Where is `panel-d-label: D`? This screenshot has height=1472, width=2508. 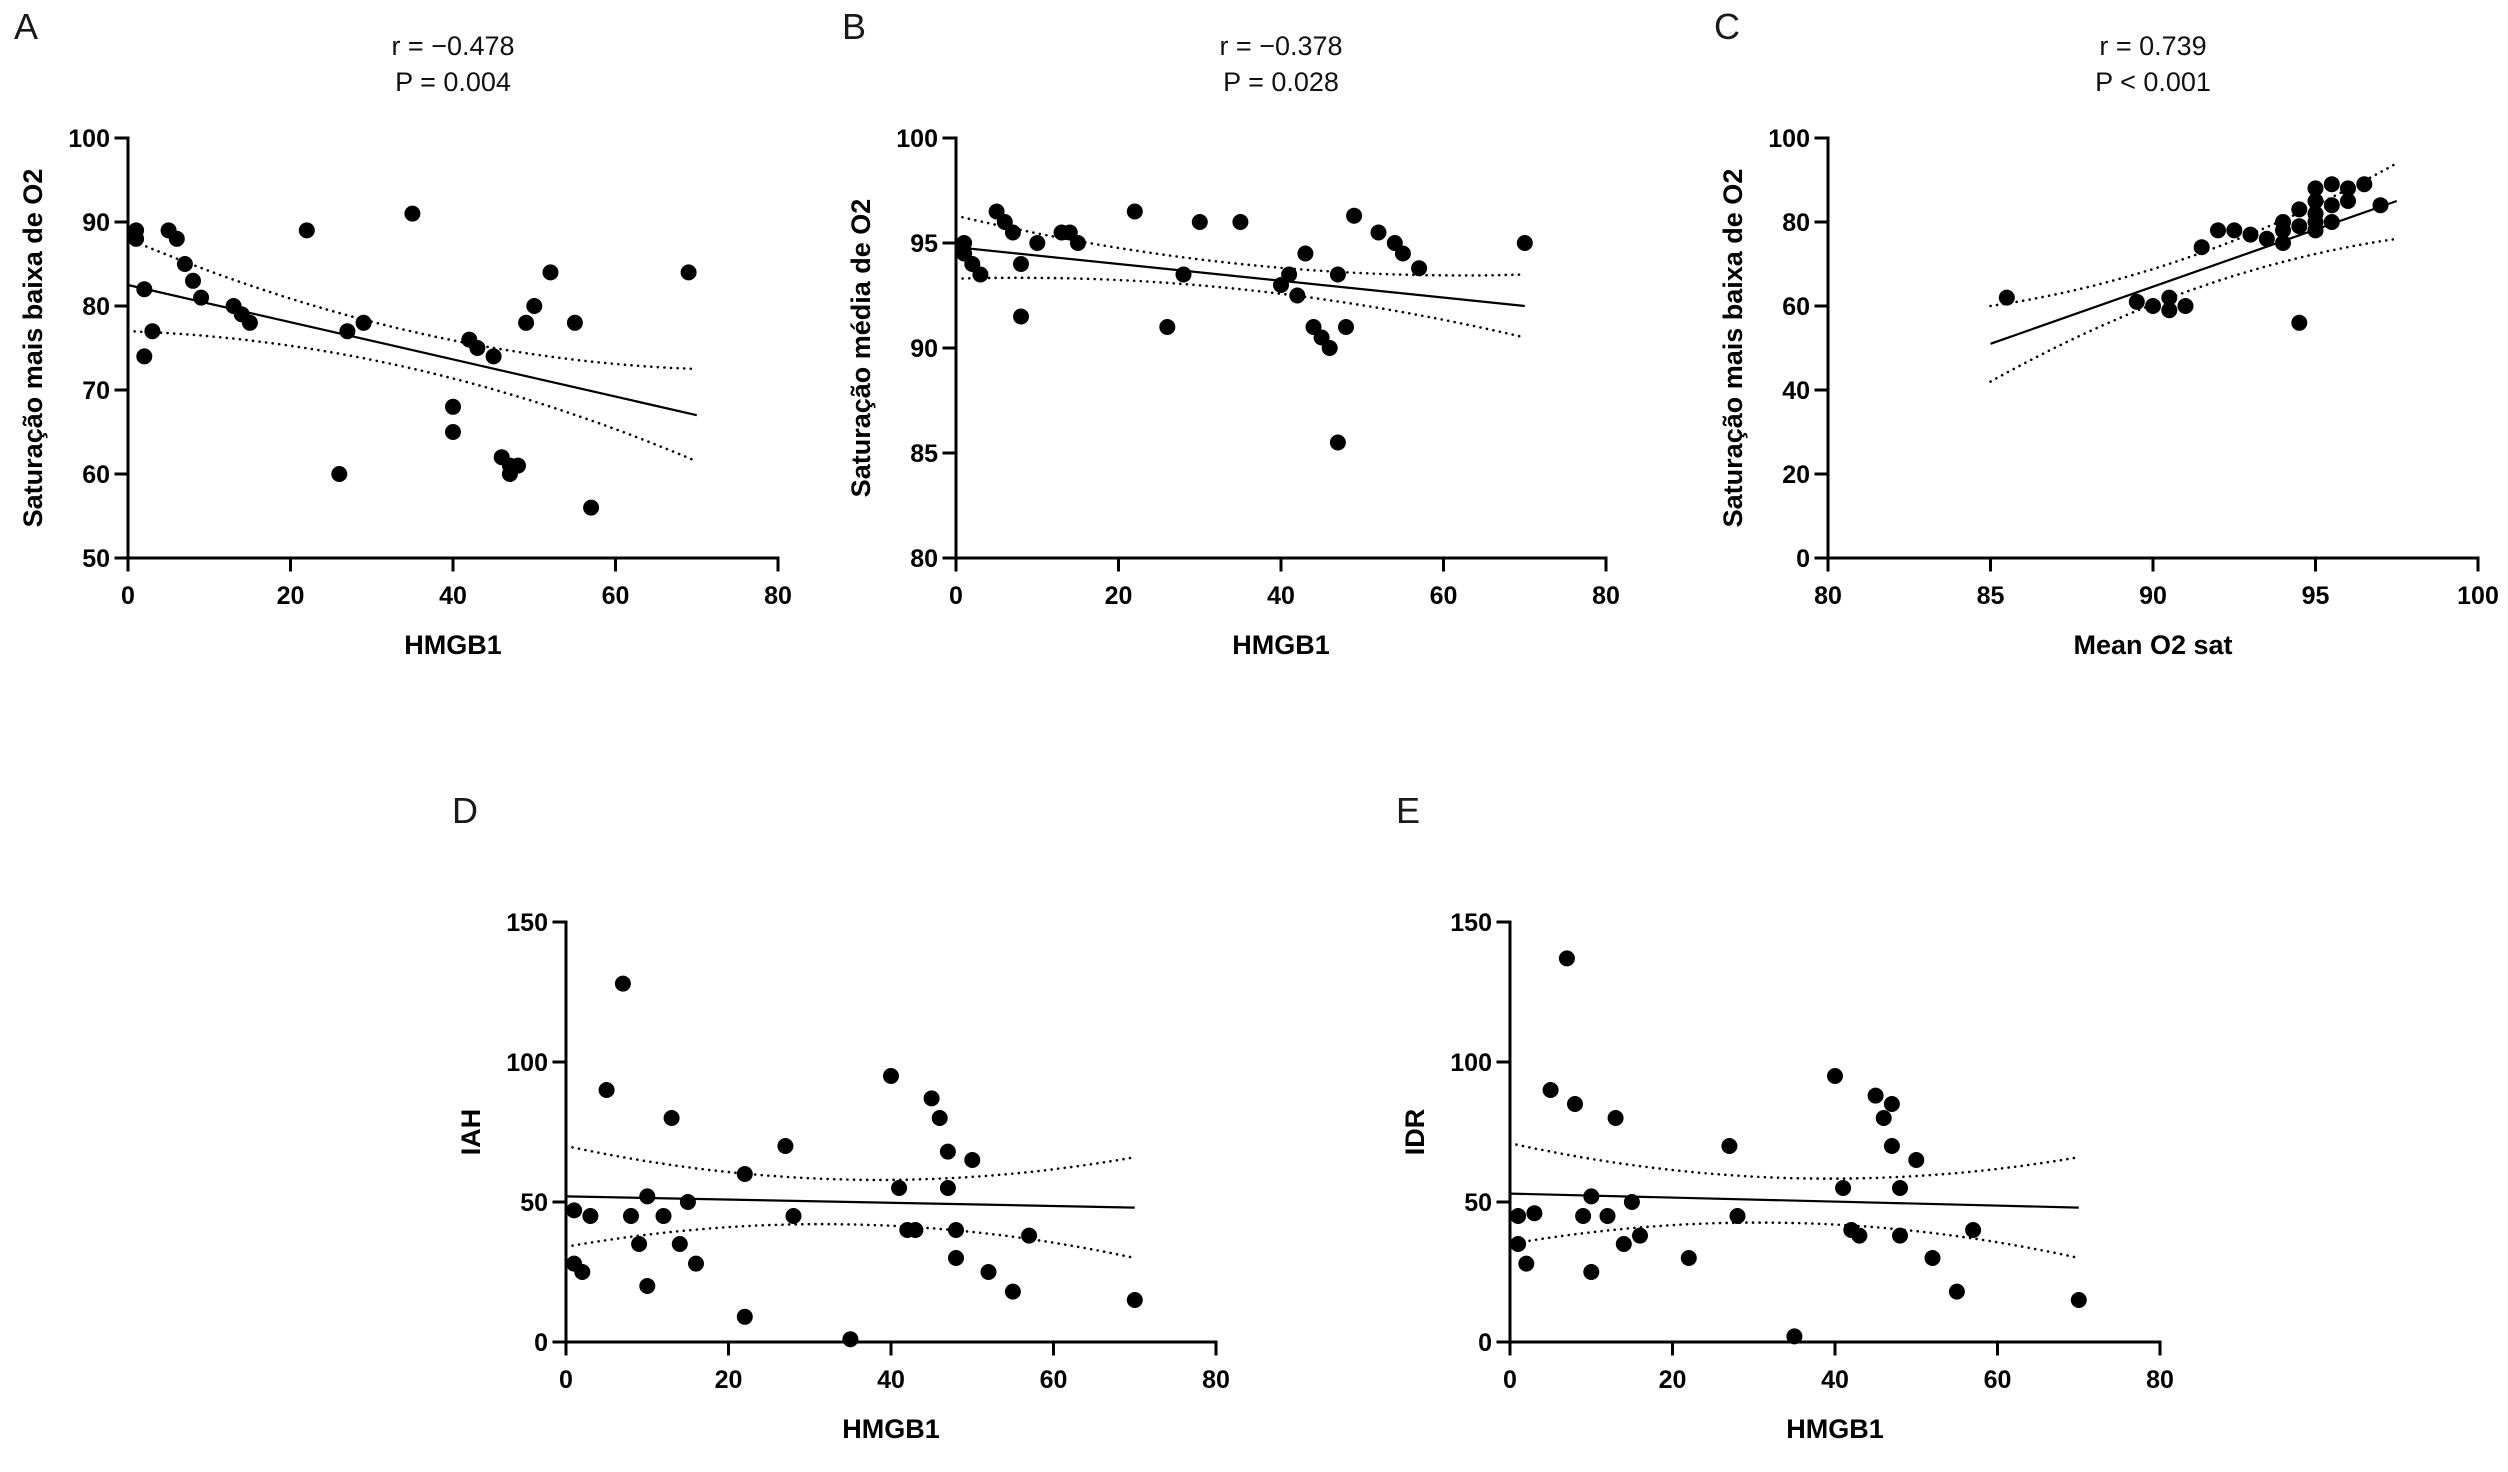 panel-d-label: D is located at coordinates (465, 810).